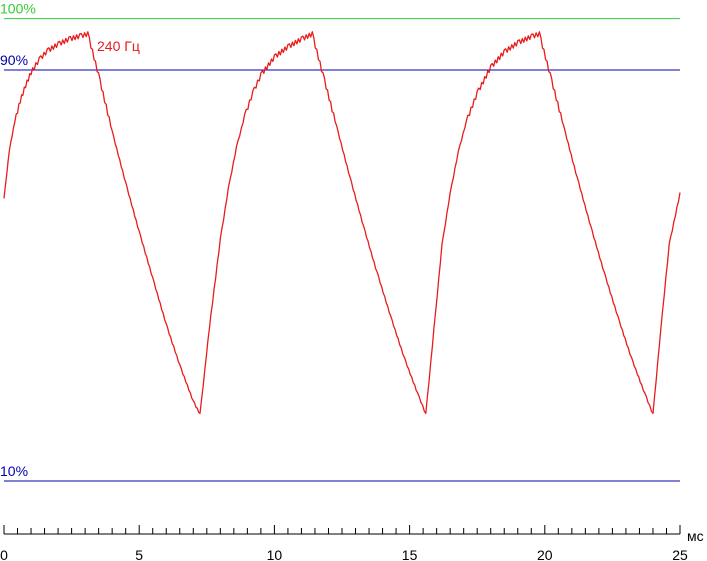 The height and width of the screenshot is (561, 707). I want to click on x-tick-label: 20, so click(545, 554).